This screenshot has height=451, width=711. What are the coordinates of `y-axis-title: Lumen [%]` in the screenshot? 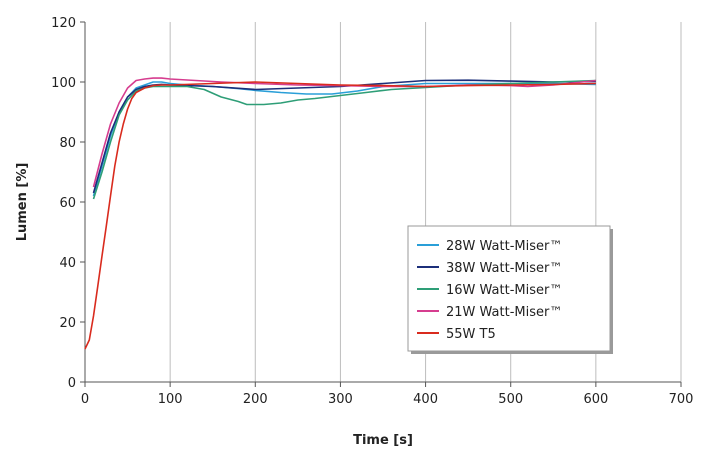 It's located at (22, 202).